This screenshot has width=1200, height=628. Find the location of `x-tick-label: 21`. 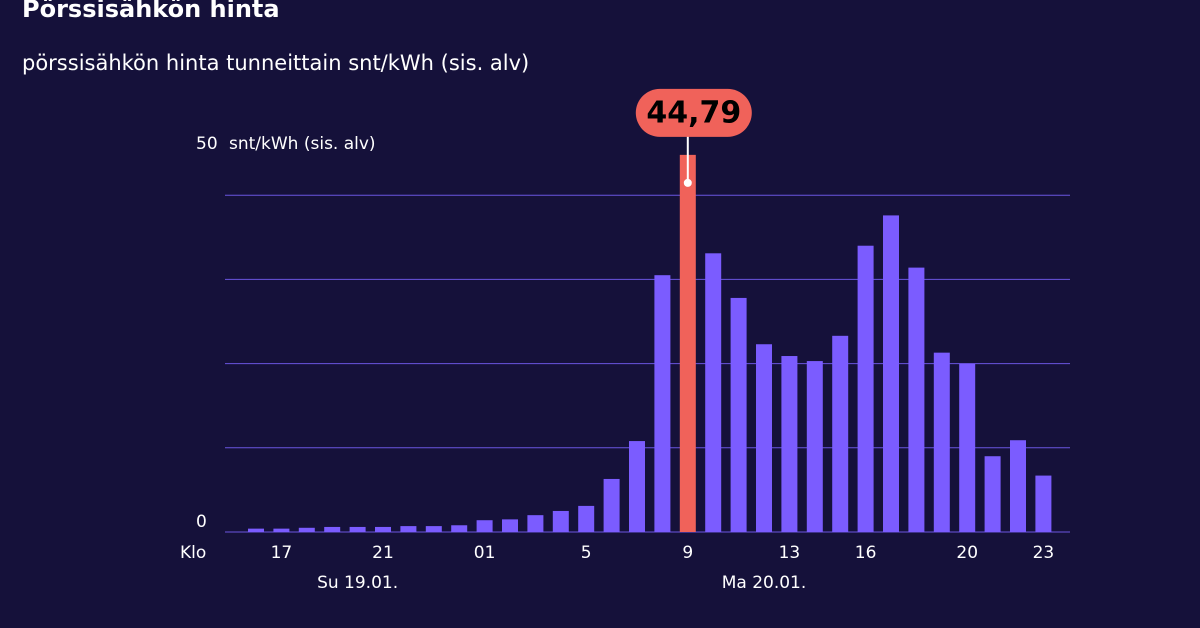

x-tick-label: 21 is located at coordinates (383, 553).